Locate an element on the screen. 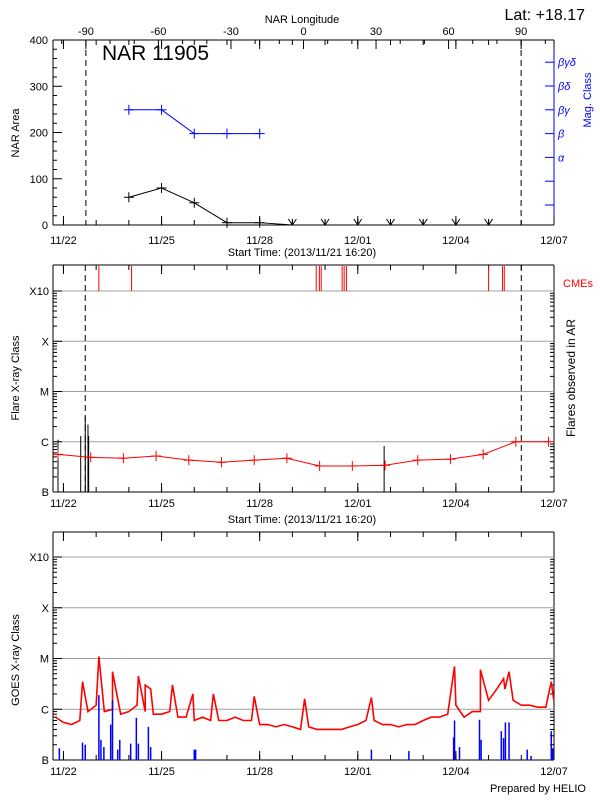 Image resolution: width=600 pixels, height=800 pixels. mag-tick-label: βδ is located at coordinates (564, 87).